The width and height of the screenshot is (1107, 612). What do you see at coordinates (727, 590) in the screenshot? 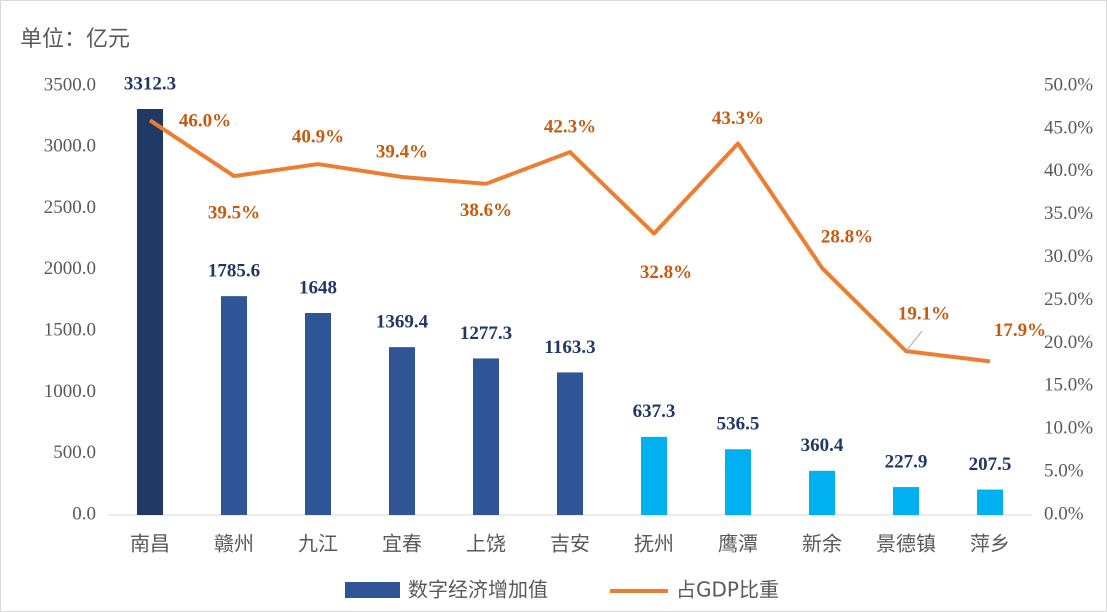
I see `legend-label: 占GDP比重` at bounding box center [727, 590].